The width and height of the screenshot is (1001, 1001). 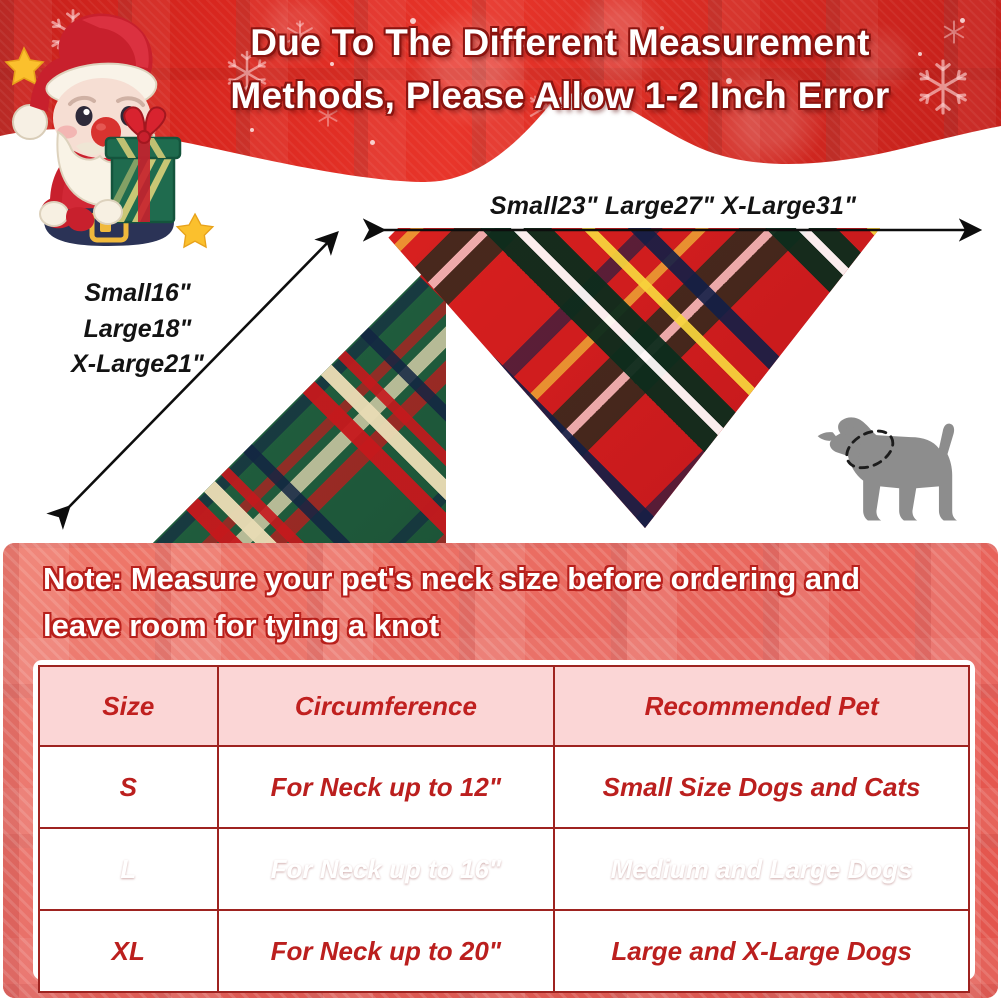 What do you see at coordinates (128, 951) in the screenshot?
I see `cell-size-xl: XL` at bounding box center [128, 951].